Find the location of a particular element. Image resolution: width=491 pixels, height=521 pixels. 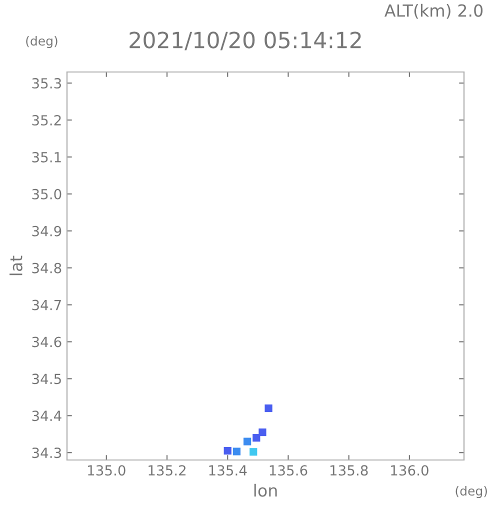

x-axis-title: lon is located at coordinates (265, 490).